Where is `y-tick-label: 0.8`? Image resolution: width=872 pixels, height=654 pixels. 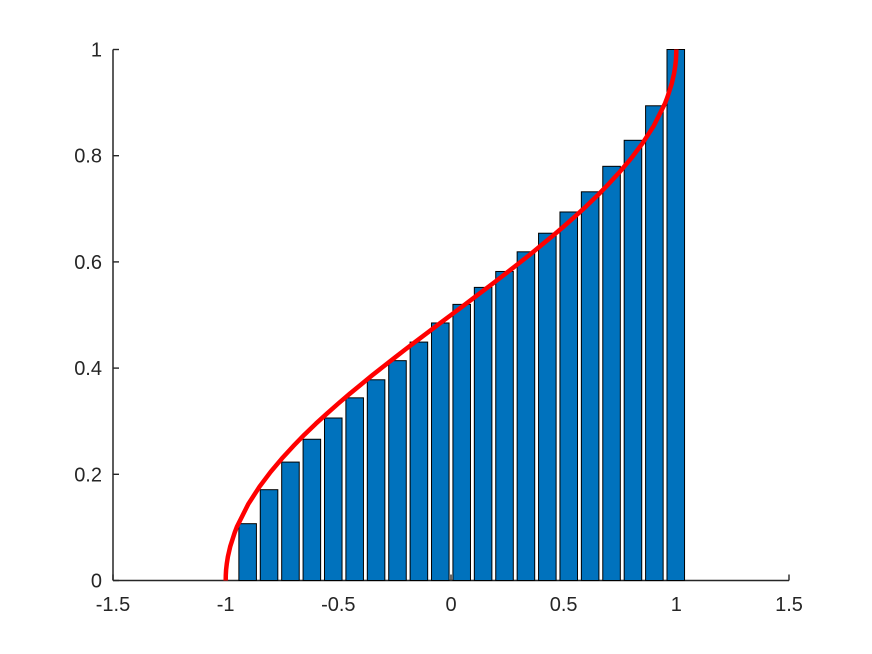
y-tick-label: 0.8 is located at coordinates (88, 157).